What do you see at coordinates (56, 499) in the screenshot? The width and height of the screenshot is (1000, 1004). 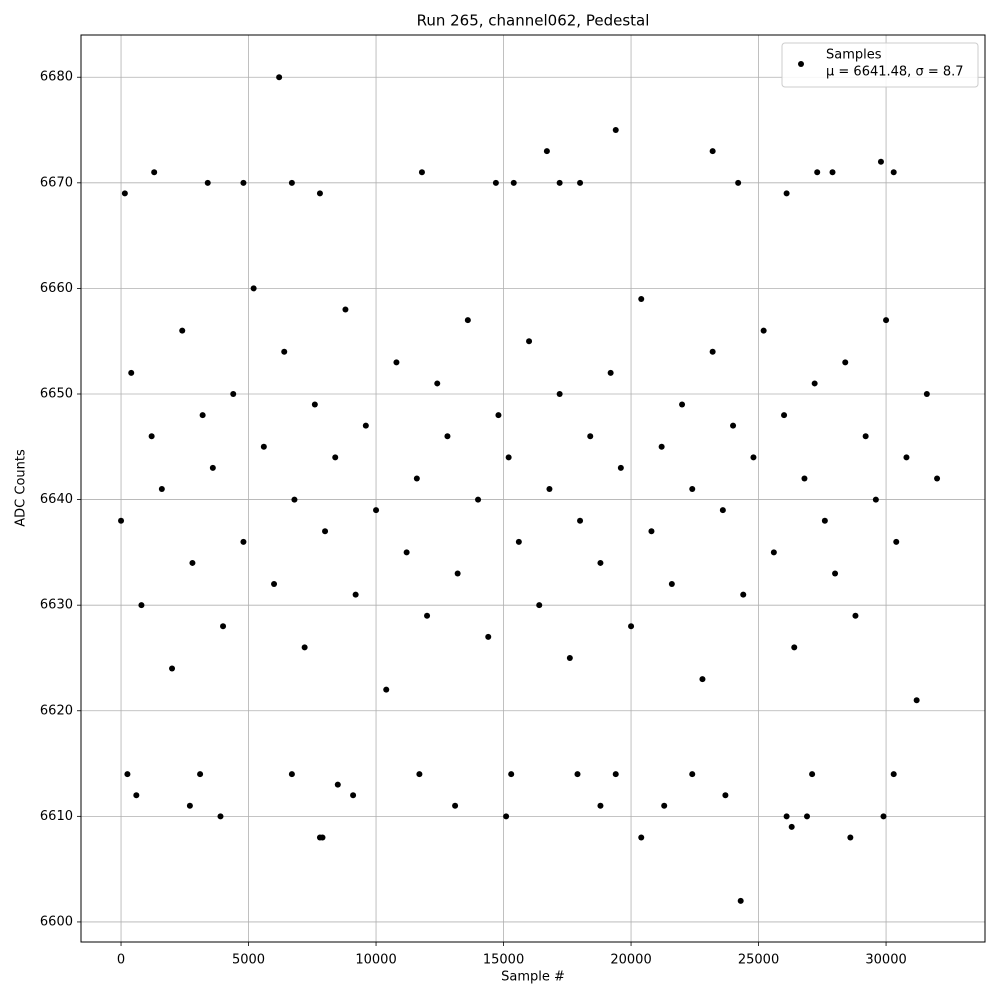 I see `y-tick-label: 6640` at bounding box center [56, 499].